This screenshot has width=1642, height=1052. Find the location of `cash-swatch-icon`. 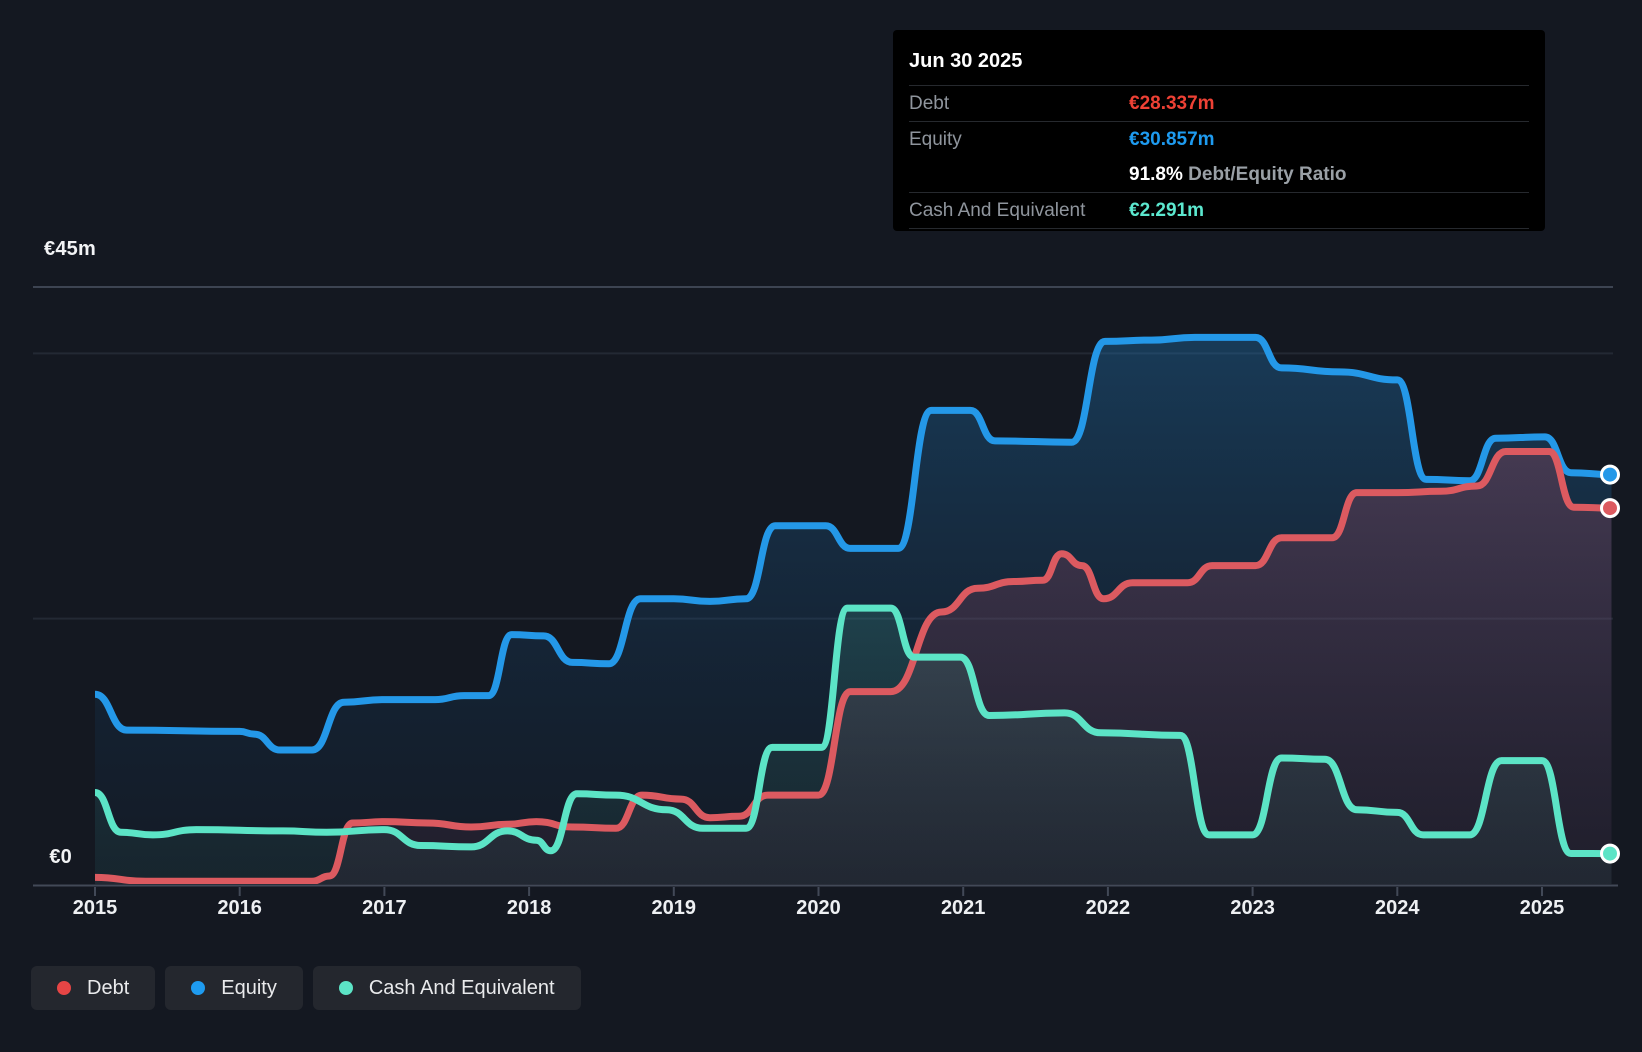

cash-swatch-icon is located at coordinates (345, 988).